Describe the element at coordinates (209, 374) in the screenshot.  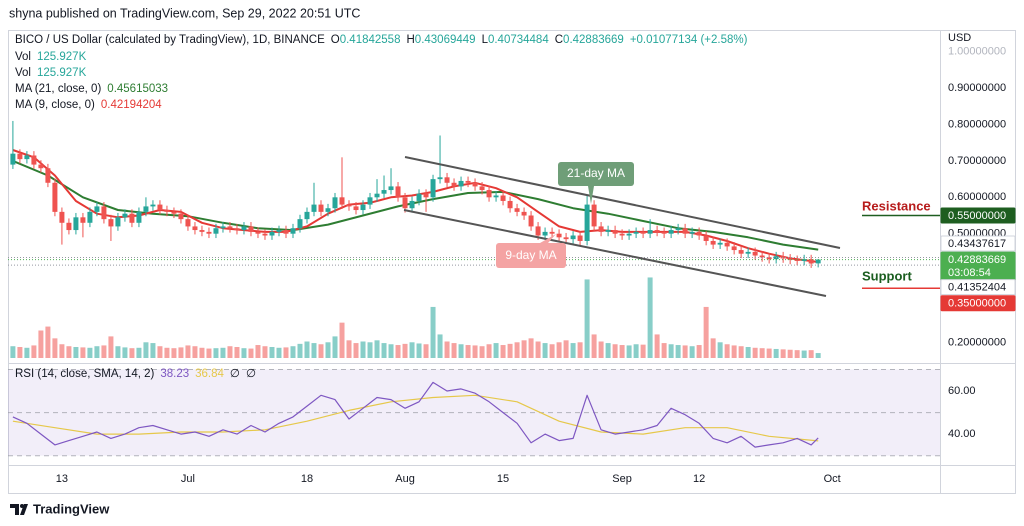
I see `legend-value: 36.84` at that location.